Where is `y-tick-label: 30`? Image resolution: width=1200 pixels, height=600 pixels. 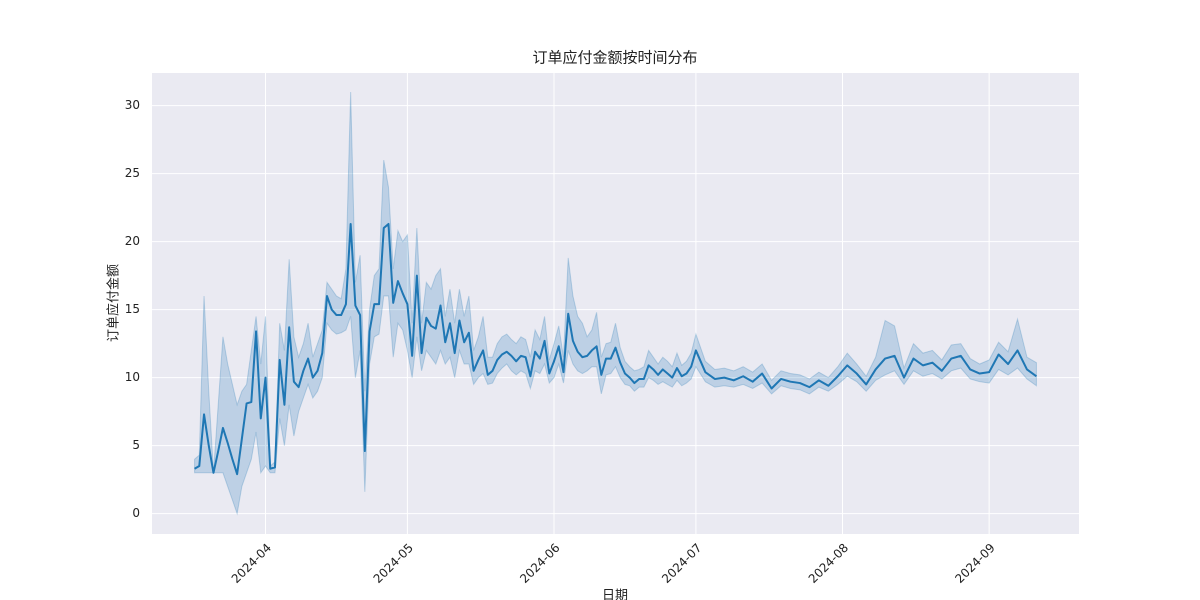 y-tick-label: 30 is located at coordinates (132, 105).